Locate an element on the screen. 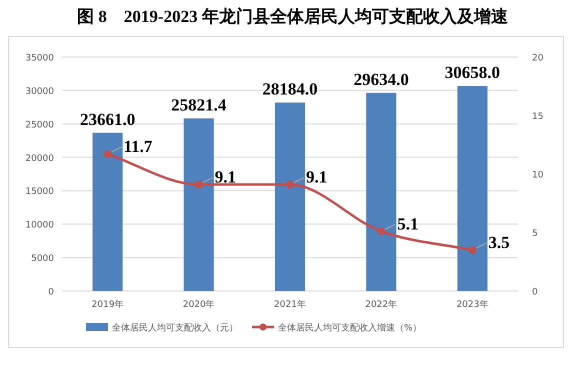 The height and width of the screenshot is (366, 585). x-tick-label: 2020年 is located at coordinates (198, 304).